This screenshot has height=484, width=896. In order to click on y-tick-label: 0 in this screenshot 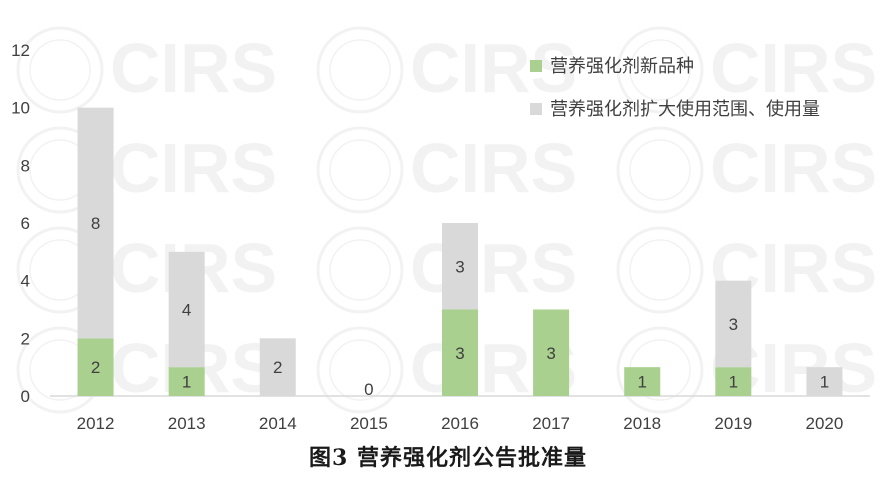, I will do `click(25, 396)`.